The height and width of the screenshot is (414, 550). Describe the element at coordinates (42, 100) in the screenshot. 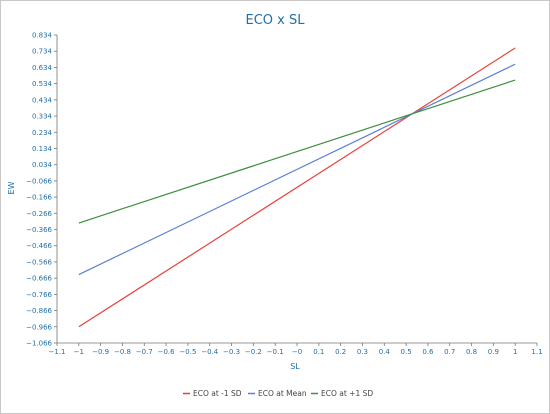

I see `y-tick-label: 0.434` at that location.